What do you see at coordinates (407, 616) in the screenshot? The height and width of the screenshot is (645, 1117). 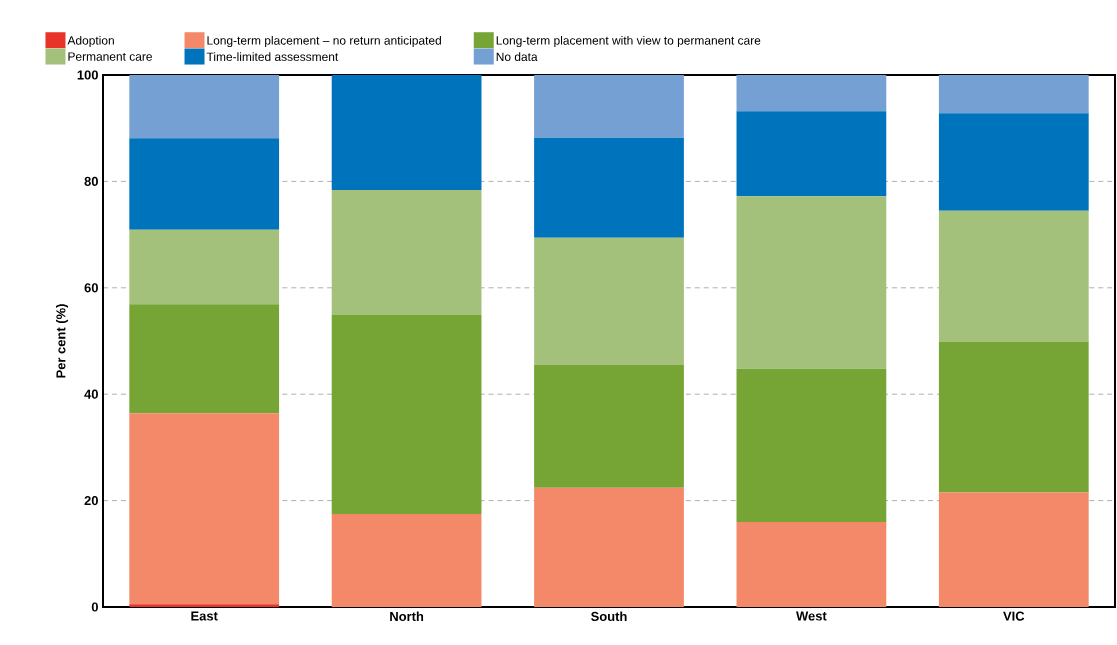 I see `x-tick-label: North` at bounding box center [407, 616].